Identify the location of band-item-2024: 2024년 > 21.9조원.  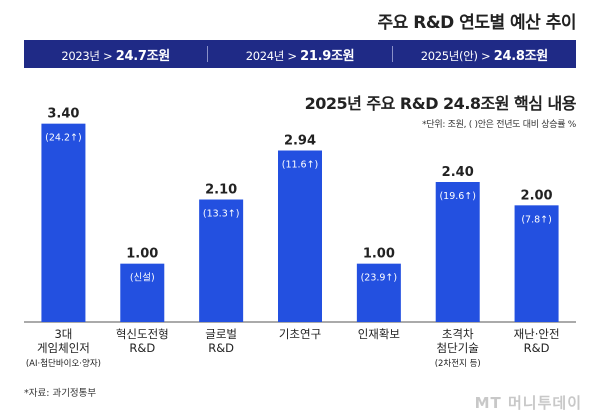
(299, 54).